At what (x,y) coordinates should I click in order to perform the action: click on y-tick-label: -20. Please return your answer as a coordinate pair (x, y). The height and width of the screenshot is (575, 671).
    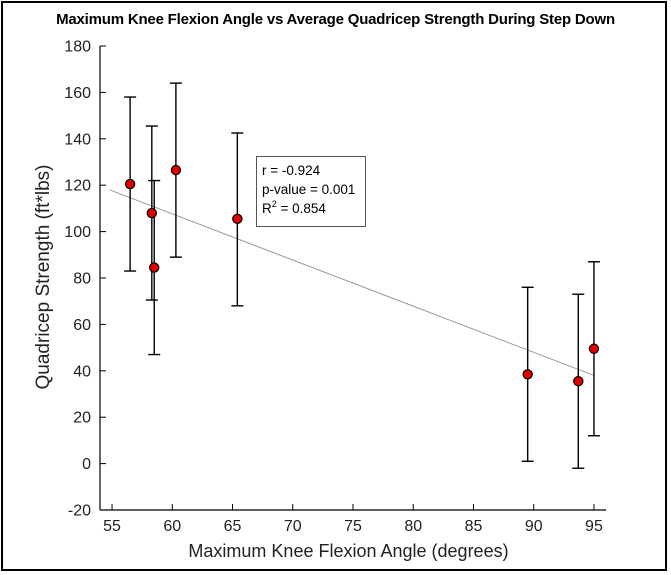
    Looking at the image, I should click on (79, 511).